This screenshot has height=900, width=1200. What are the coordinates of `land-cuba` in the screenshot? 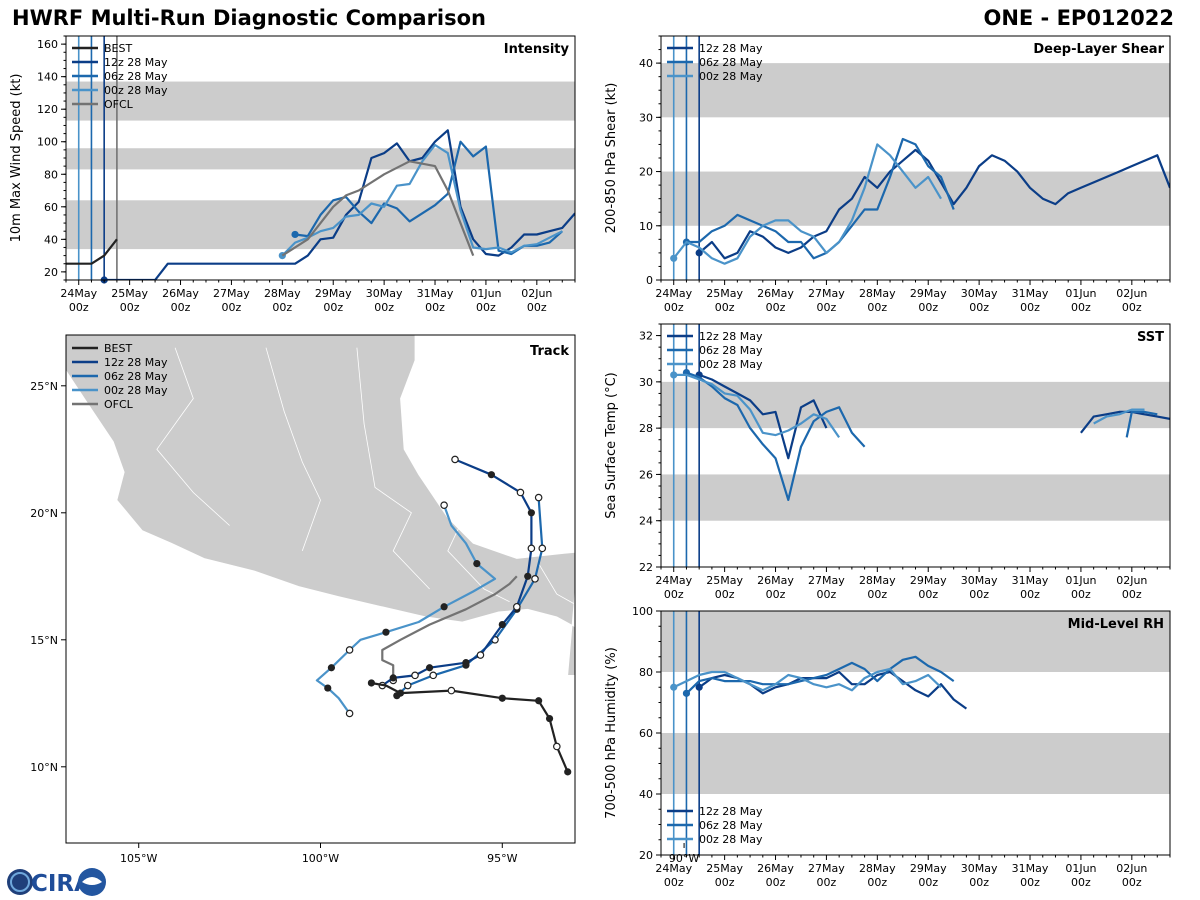 It's located at (602, 453).